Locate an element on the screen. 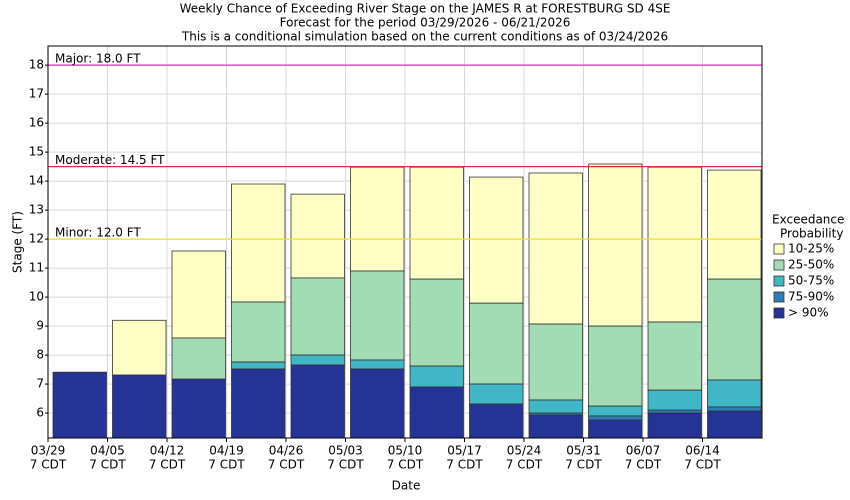 This screenshot has height=500, width=850. x-tick-label: 04/19 is located at coordinates (226, 451).